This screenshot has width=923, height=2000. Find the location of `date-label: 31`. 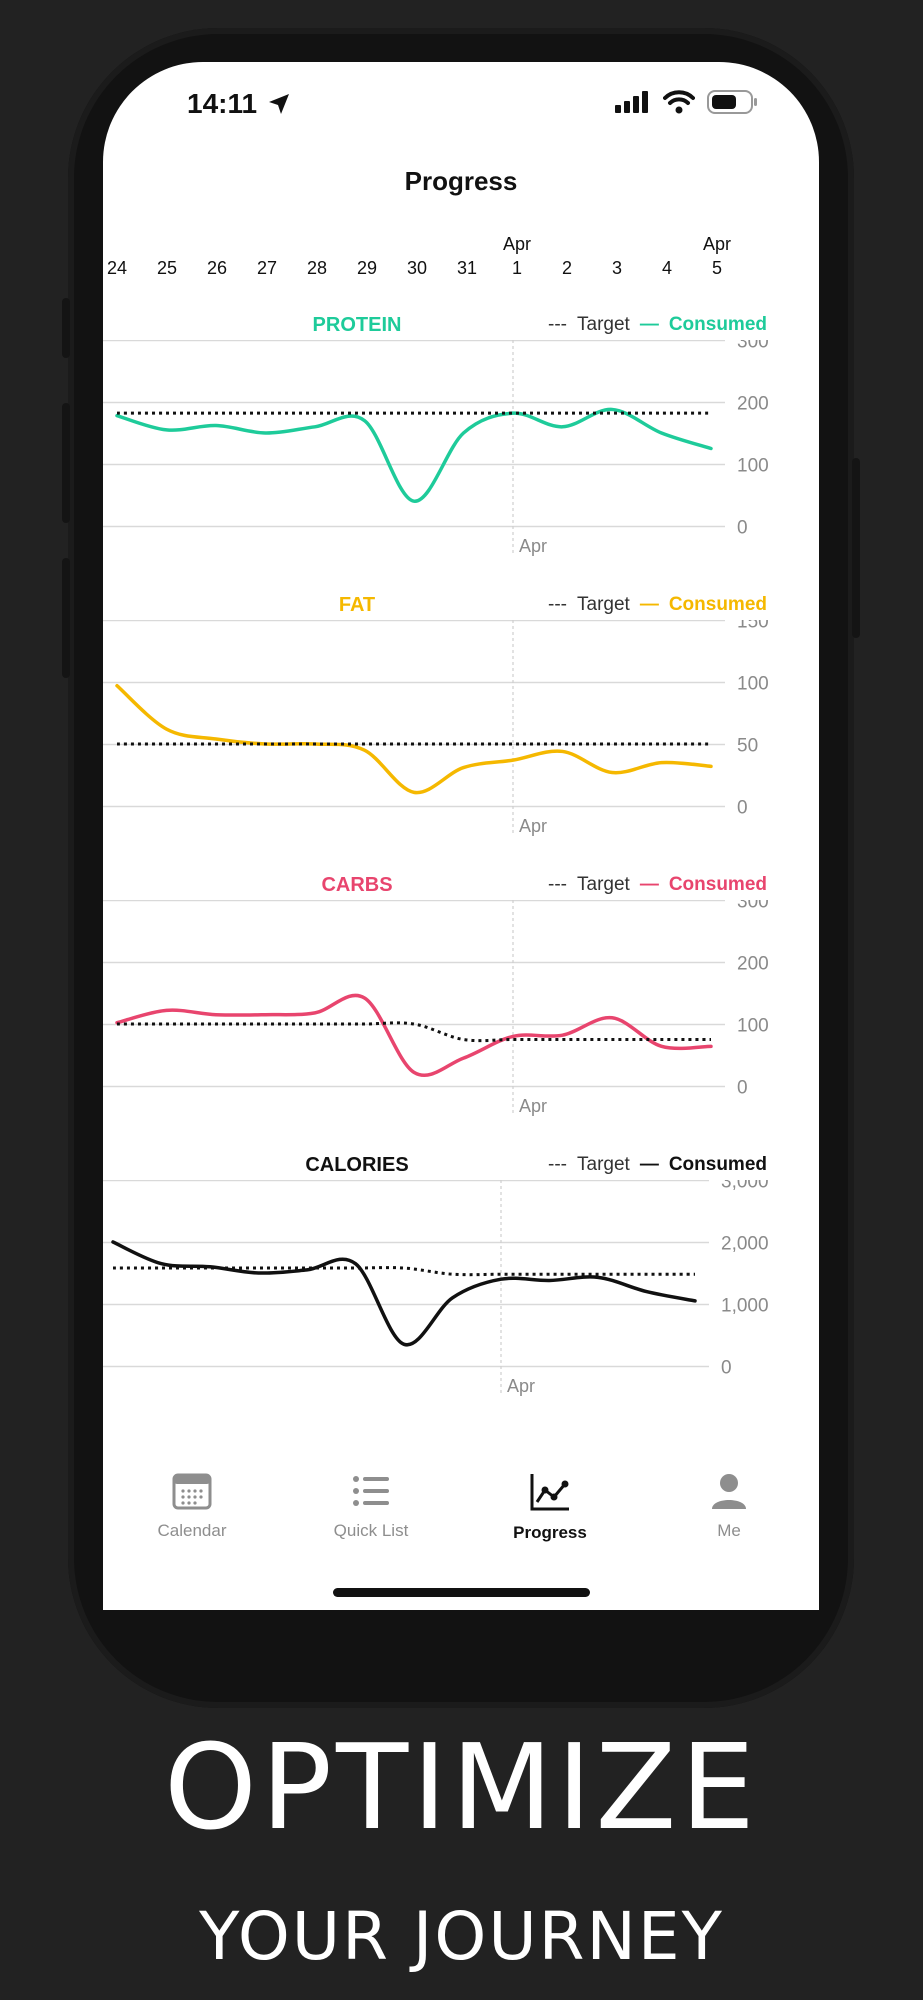

date-label: 31 is located at coordinates (467, 268).